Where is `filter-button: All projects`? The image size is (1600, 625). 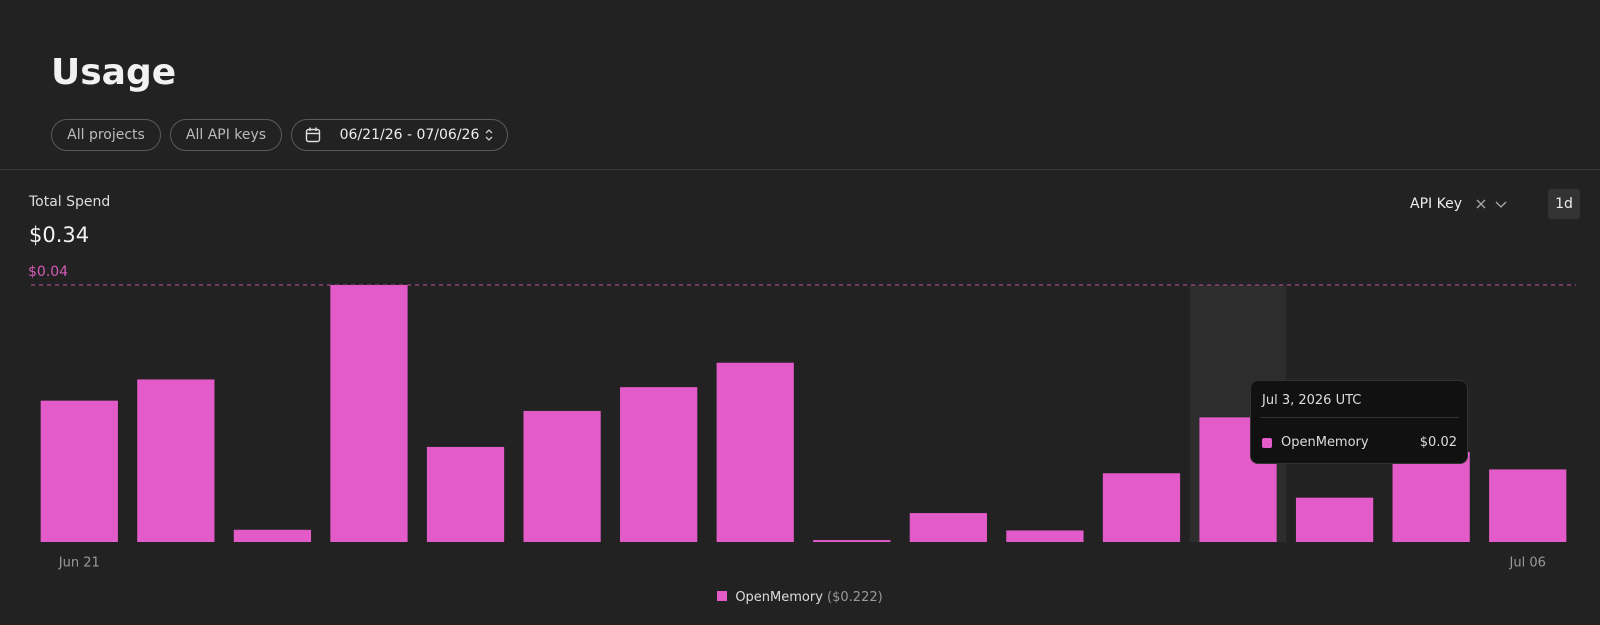 filter-button: All projects is located at coordinates (106, 135).